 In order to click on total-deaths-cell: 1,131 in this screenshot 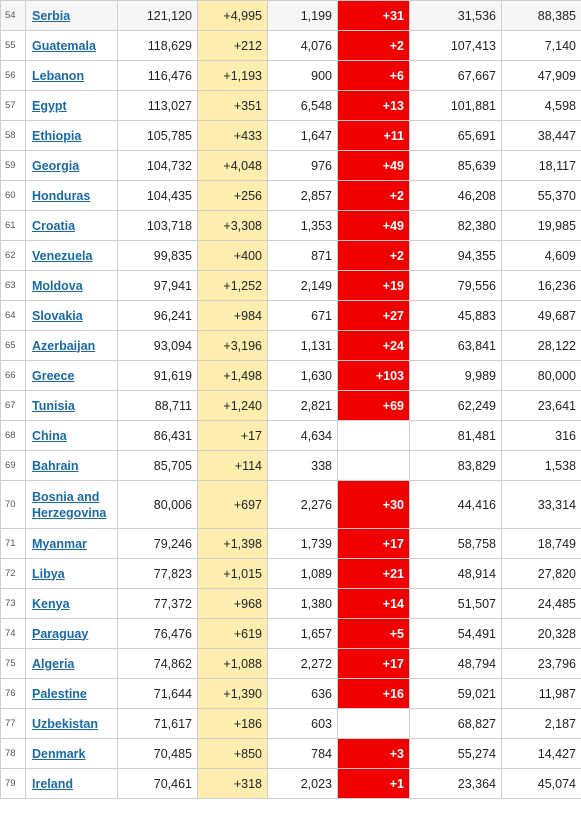, I will do `click(302, 345)`.